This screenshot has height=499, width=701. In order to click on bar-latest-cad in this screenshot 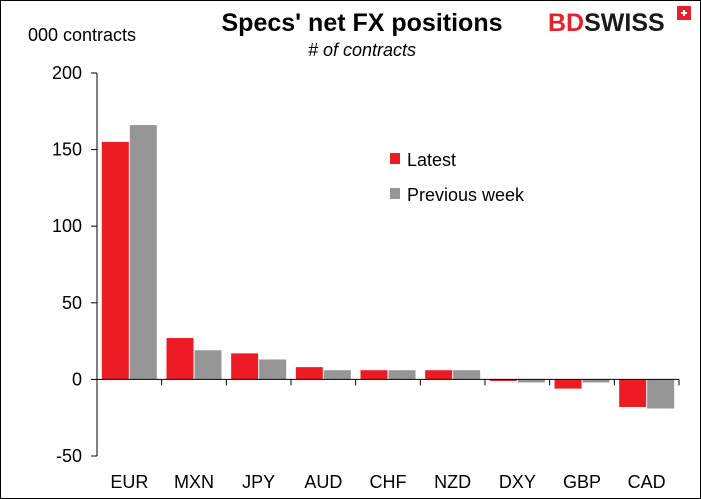, I will do `click(633, 393)`.